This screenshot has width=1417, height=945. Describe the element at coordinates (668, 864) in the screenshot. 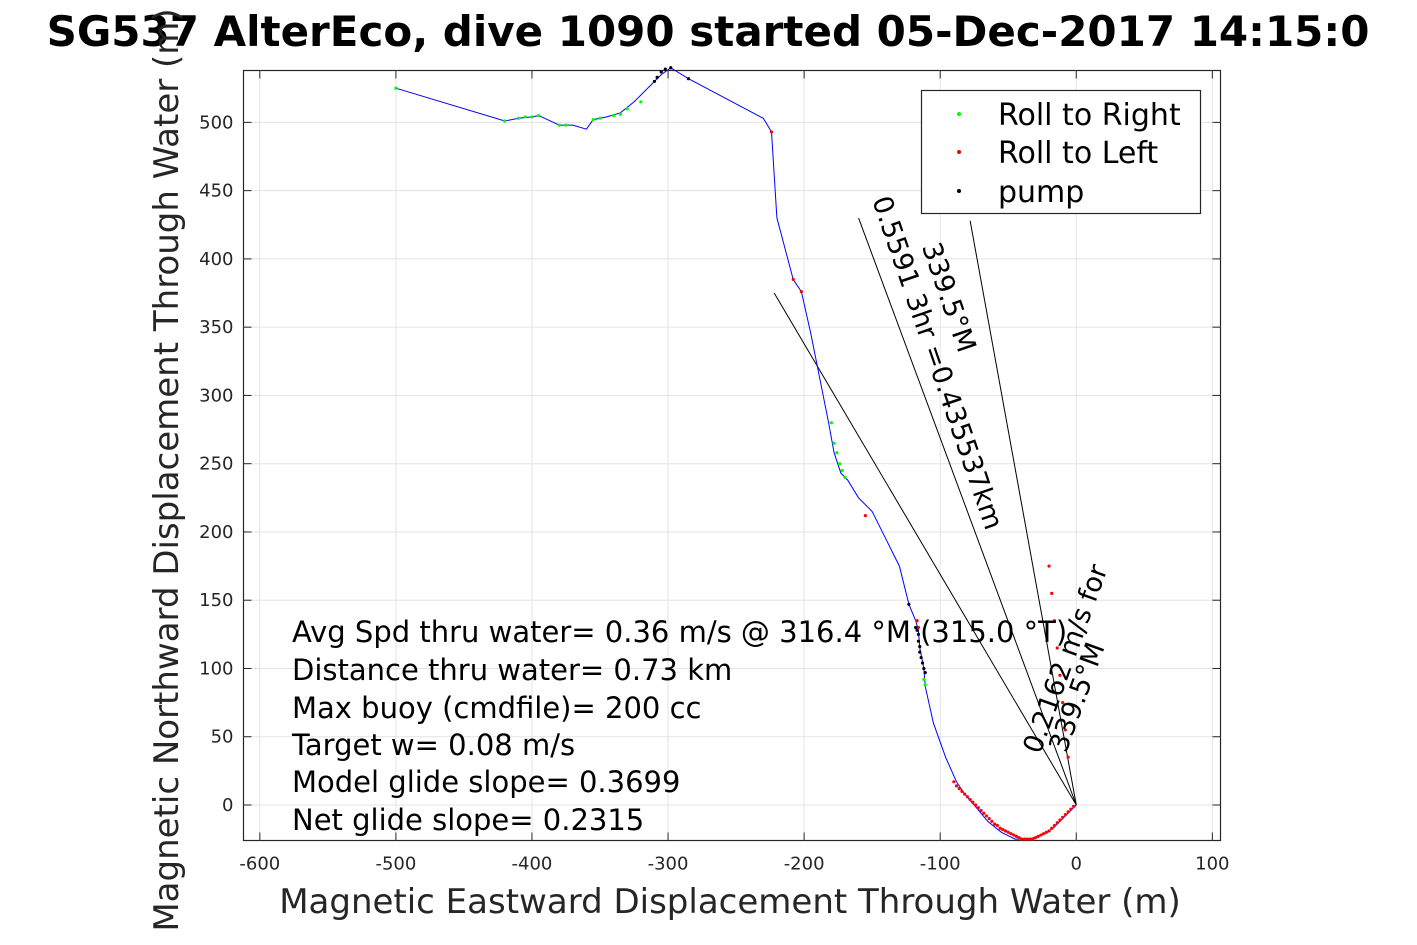

I see `x-tick-label: -300` at that location.